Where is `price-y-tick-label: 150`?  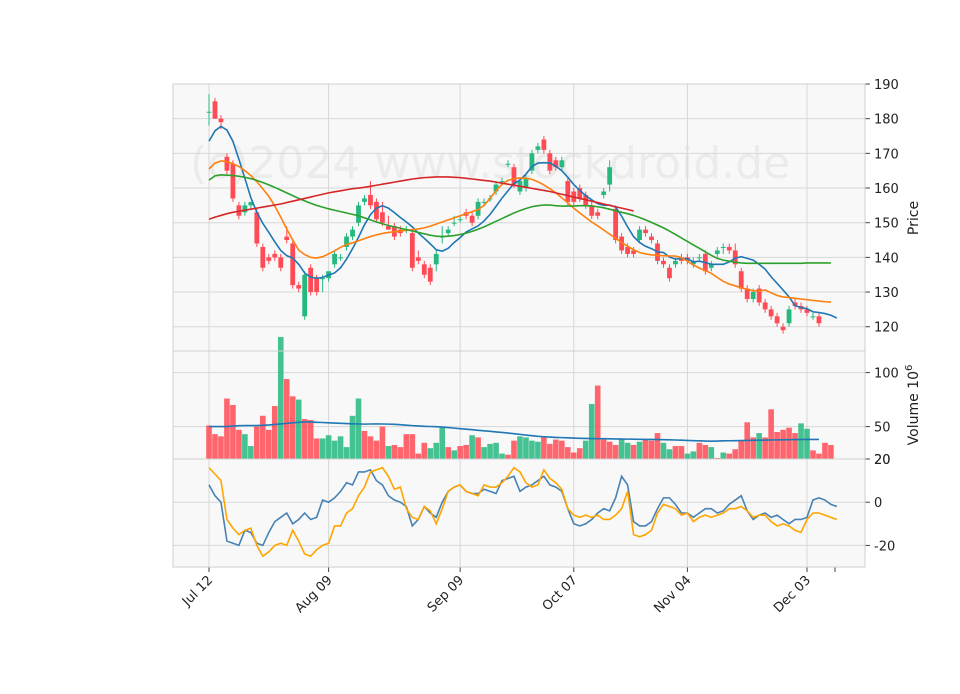
price-y-tick-label: 150 is located at coordinates (886, 224).